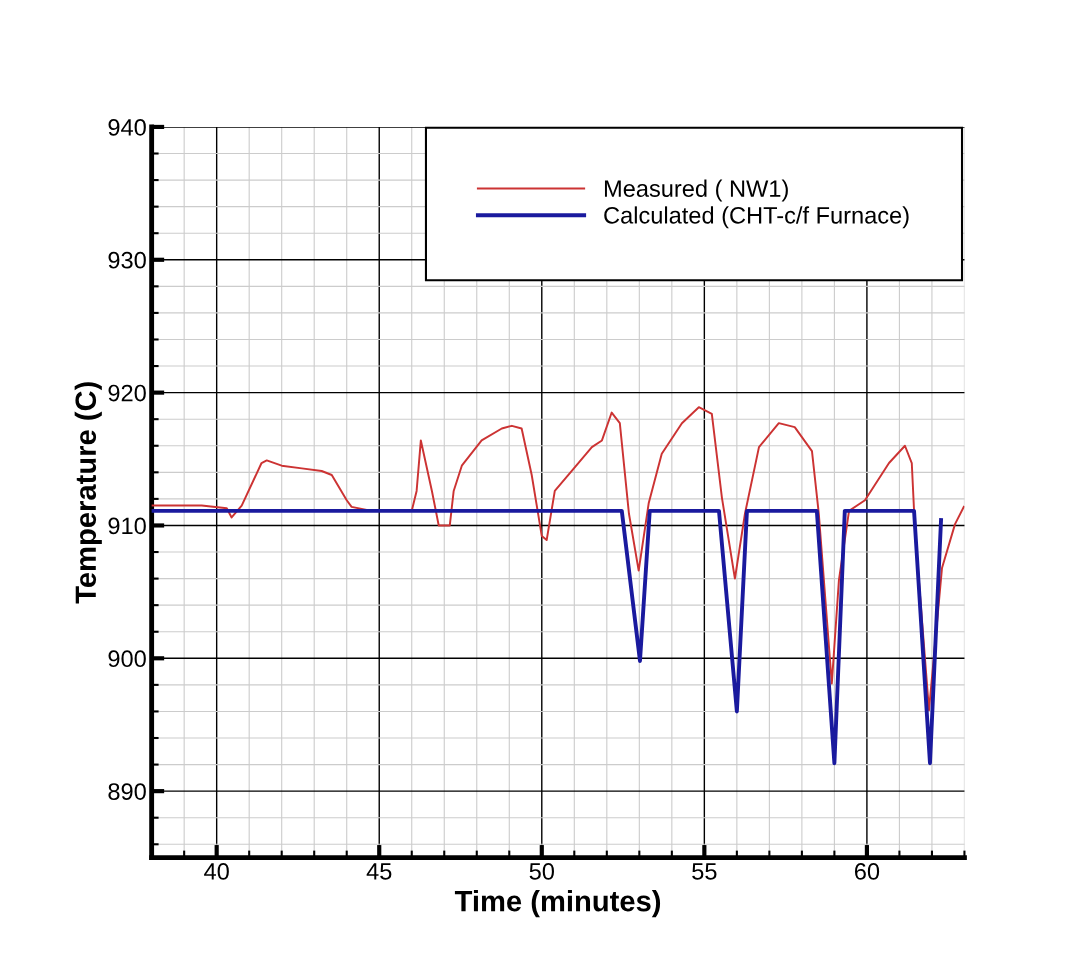 Image resolution: width=1091 pixels, height=969 pixels. What do you see at coordinates (541, 871) in the screenshot?
I see `x-tick-label: 50` at bounding box center [541, 871].